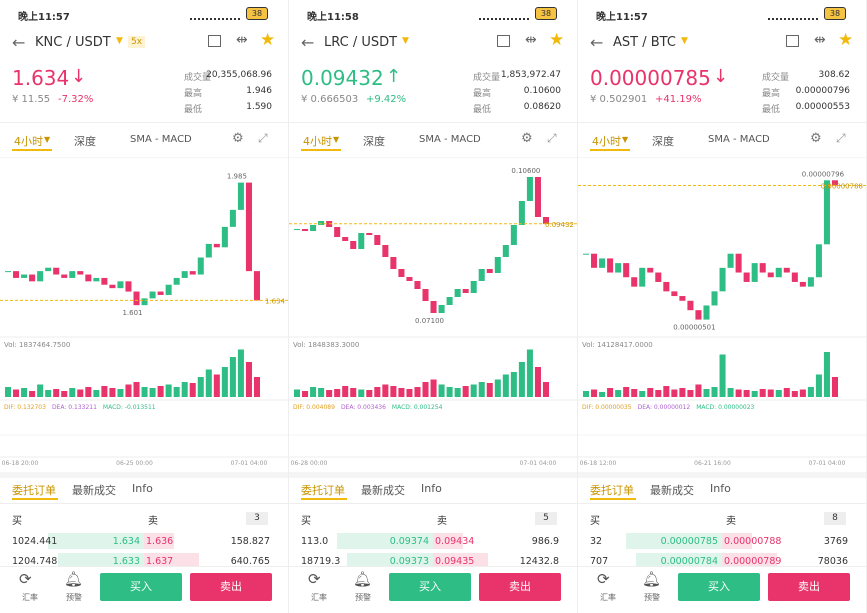 This screenshot has height=613, width=867. What do you see at coordinates (47, 139) in the screenshot?
I see `tab-caret: ▼` at bounding box center [47, 139].